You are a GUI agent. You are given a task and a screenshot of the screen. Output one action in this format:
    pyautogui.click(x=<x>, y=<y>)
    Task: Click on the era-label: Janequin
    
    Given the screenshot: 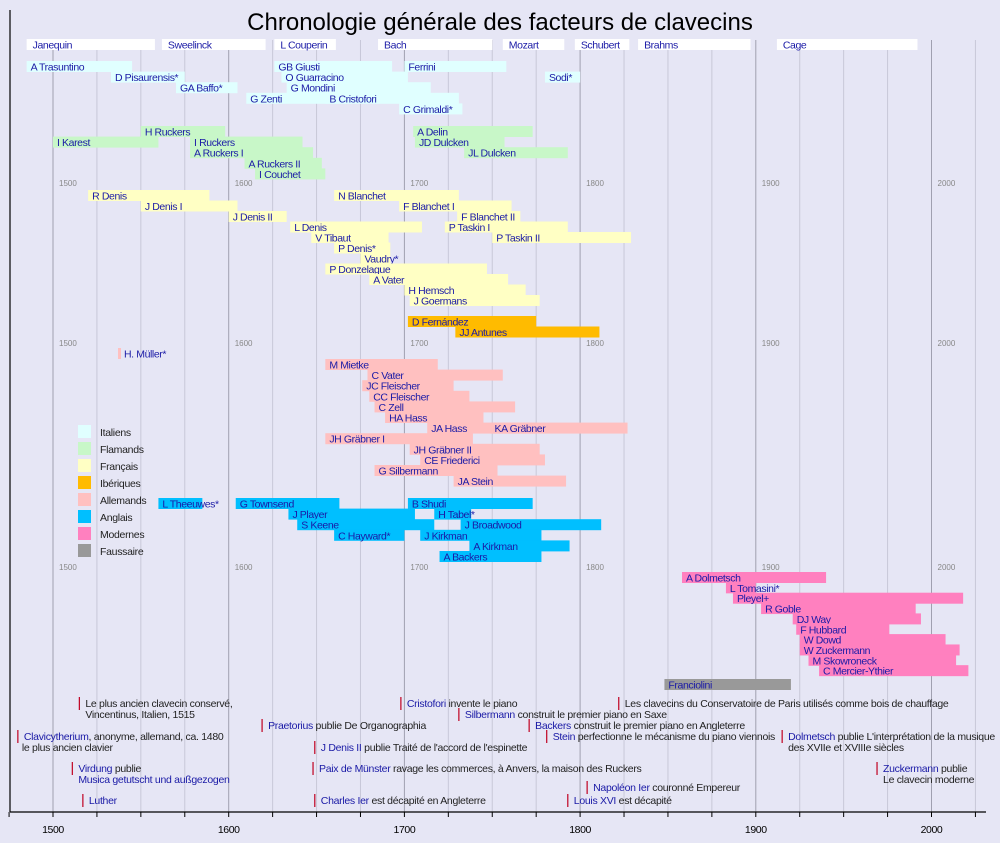 What is the action you would take?
    pyautogui.click(x=53, y=46)
    